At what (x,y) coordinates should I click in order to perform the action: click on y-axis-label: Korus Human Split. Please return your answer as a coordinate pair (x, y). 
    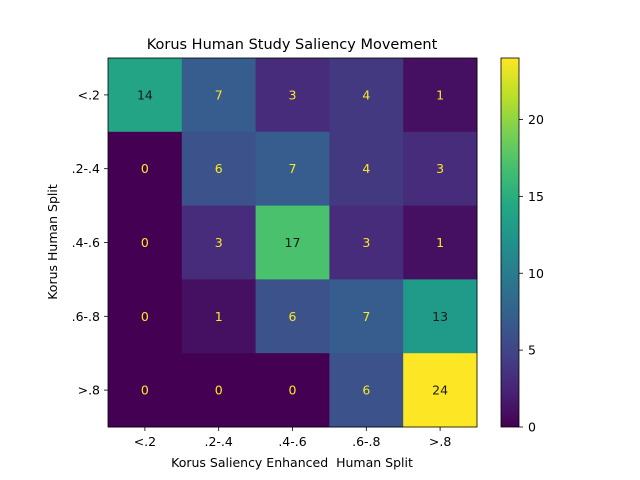
    Looking at the image, I should click on (52, 242).